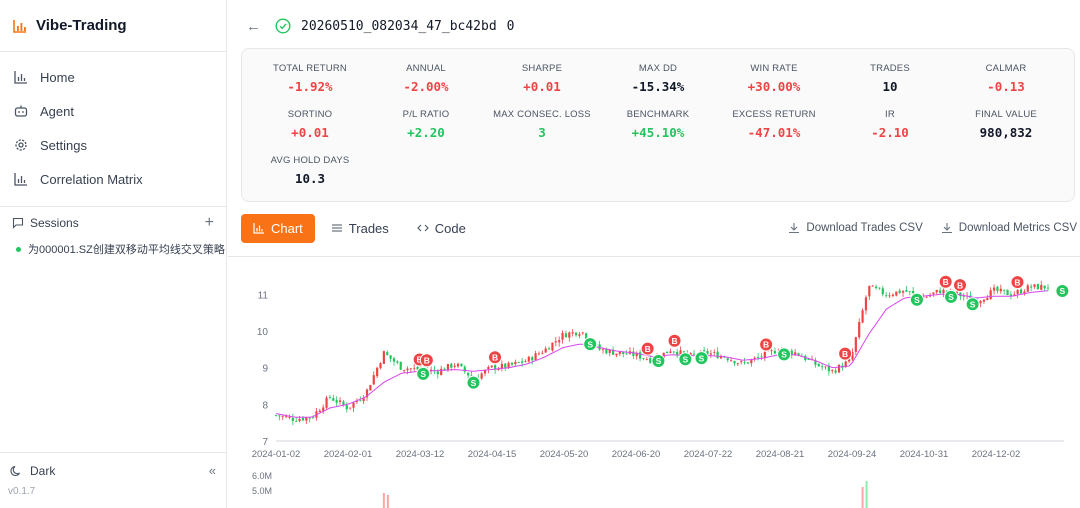 The width and height of the screenshot is (1080, 508). I want to click on theme-label: Dark, so click(43, 470).